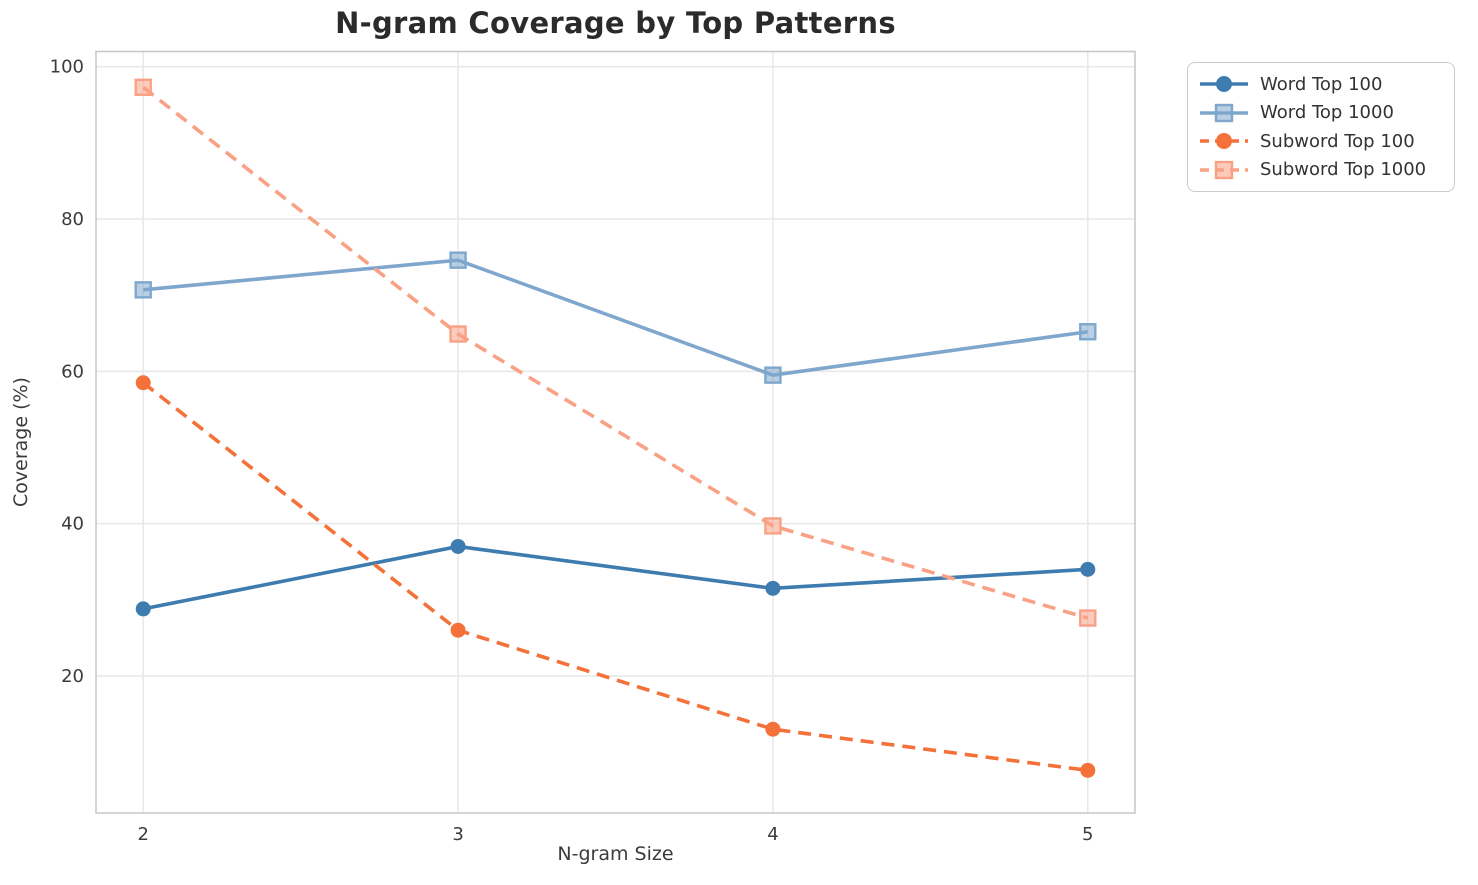  I want to click on y-tick-label: 100, so click(67, 67).